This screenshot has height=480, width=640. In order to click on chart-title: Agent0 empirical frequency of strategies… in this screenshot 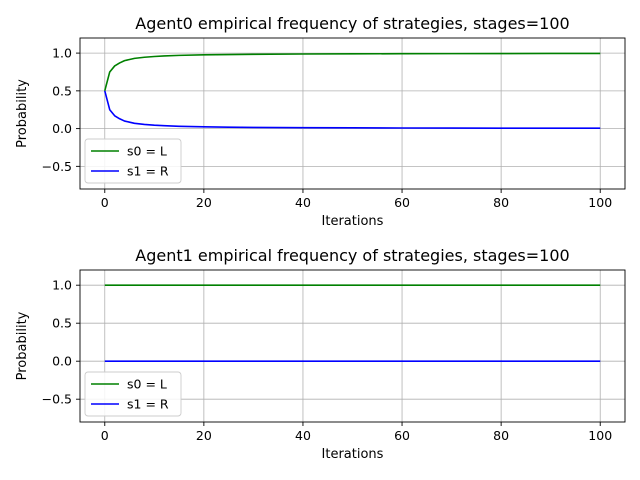, I will do `click(352, 23)`.